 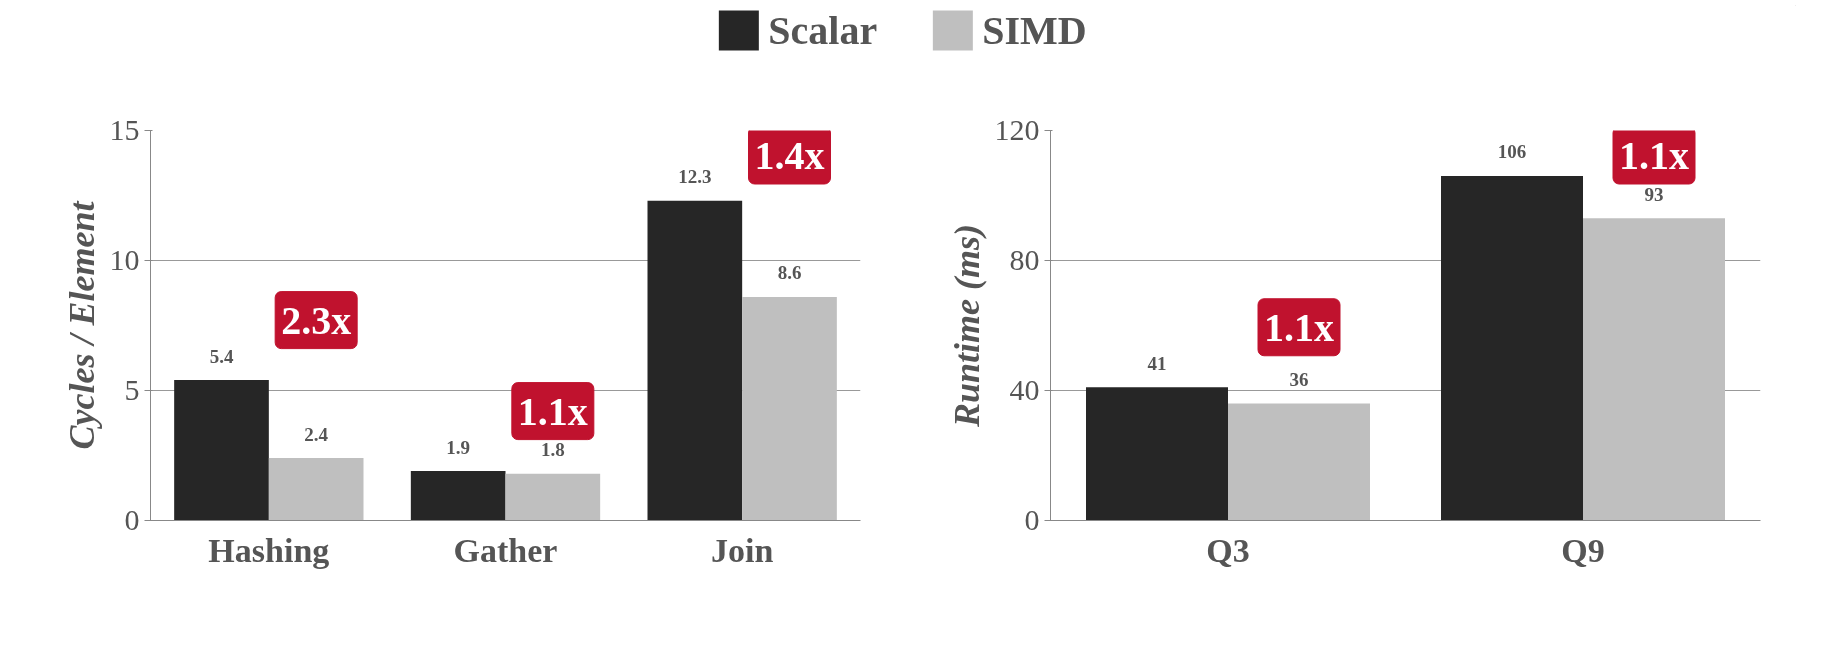 What do you see at coordinates (505, 550) in the screenshot?
I see `x-tick-label: Gather` at bounding box center [505, 550].